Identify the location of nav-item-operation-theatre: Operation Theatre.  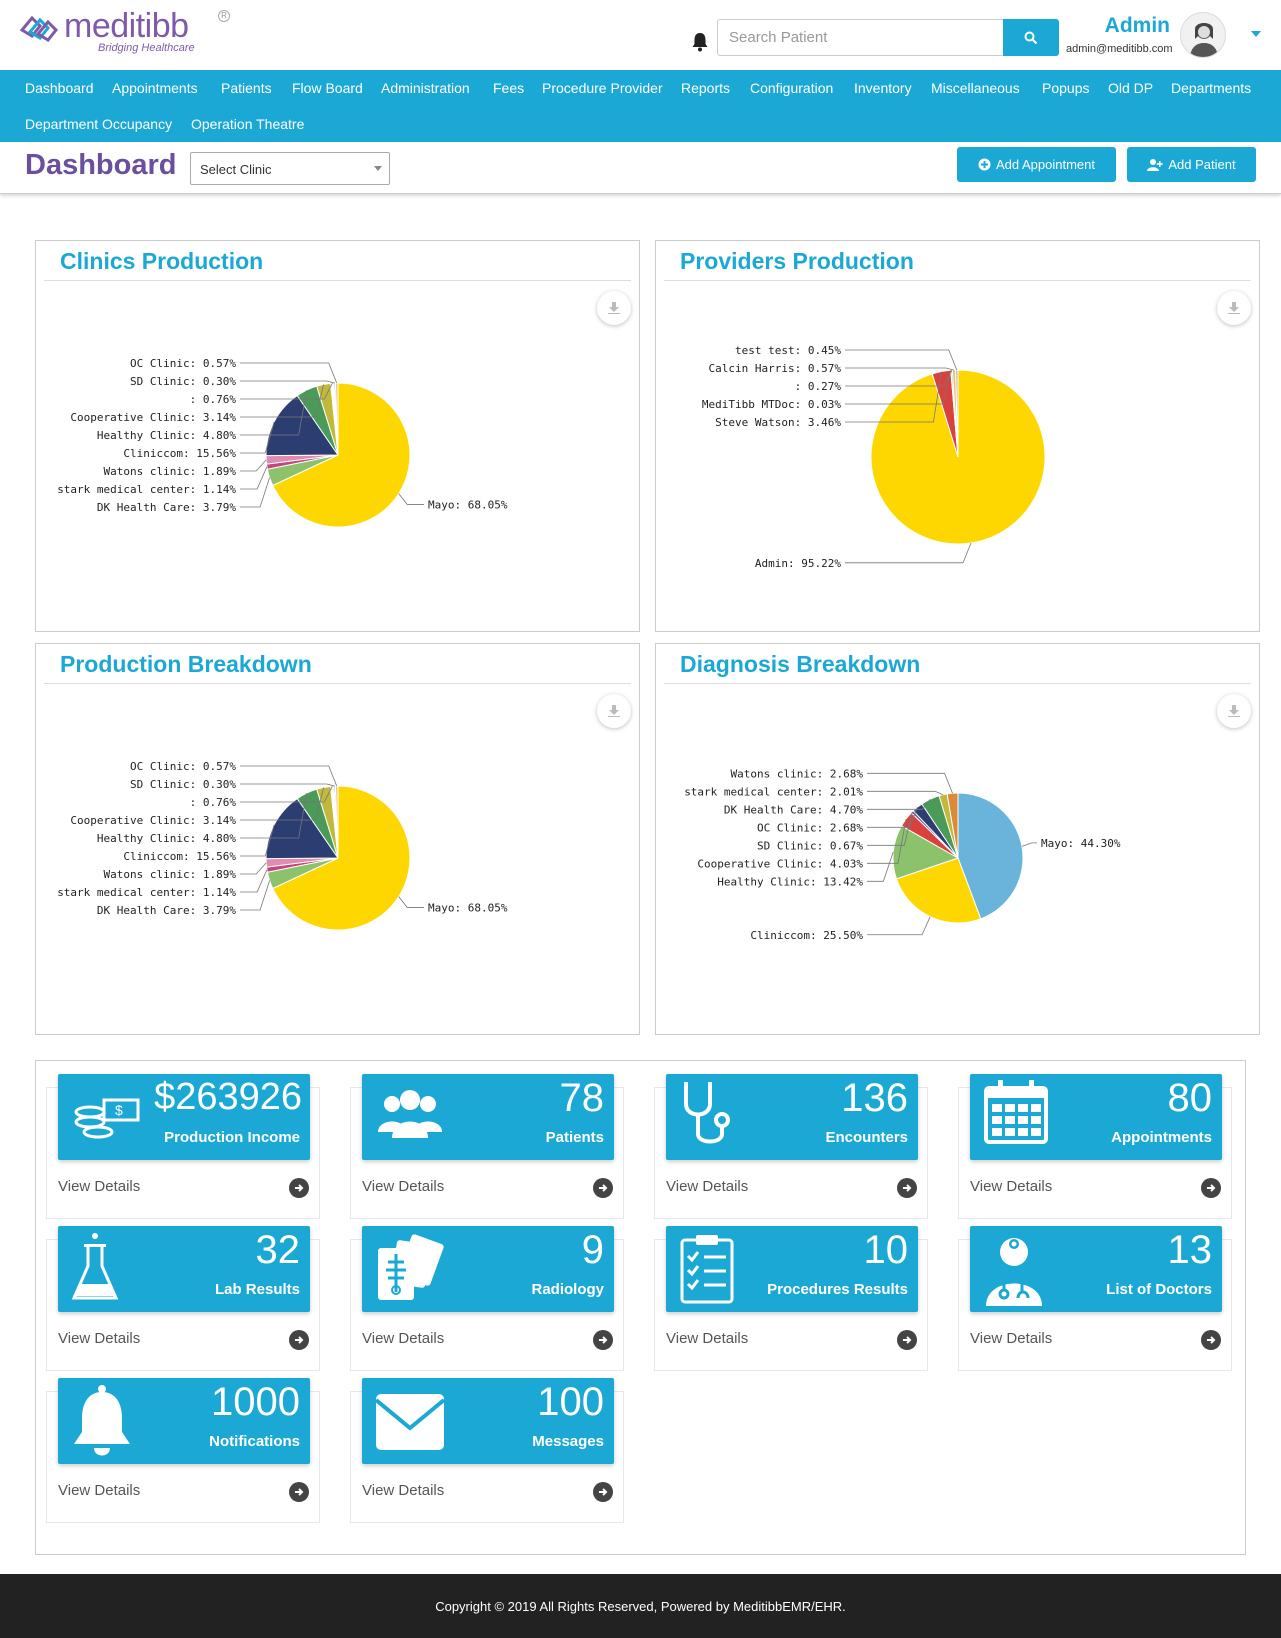
(248, 124).